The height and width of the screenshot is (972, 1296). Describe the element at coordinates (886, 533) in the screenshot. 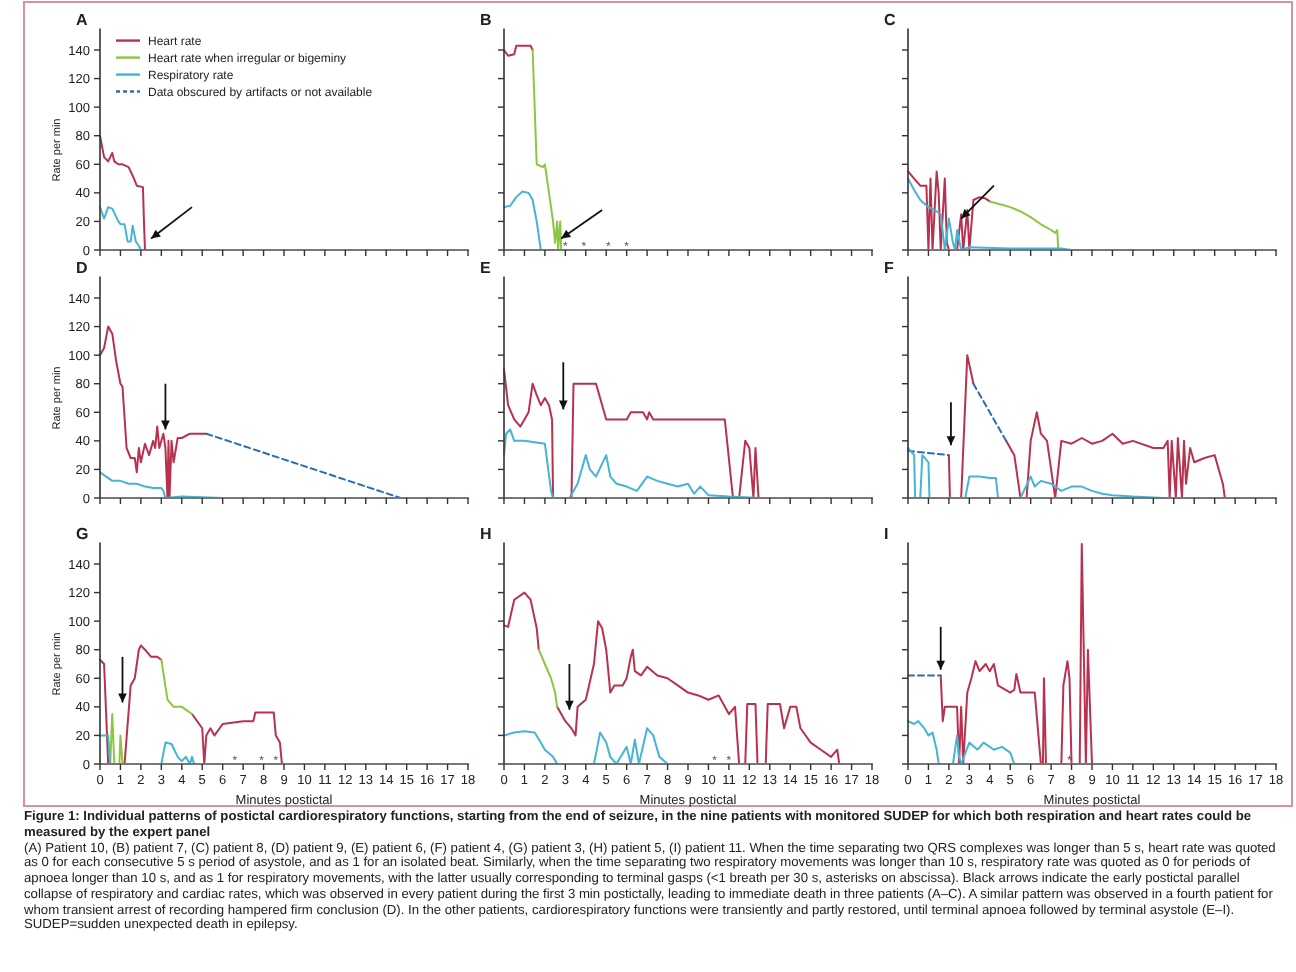

I see `chart-title: I` at that location.